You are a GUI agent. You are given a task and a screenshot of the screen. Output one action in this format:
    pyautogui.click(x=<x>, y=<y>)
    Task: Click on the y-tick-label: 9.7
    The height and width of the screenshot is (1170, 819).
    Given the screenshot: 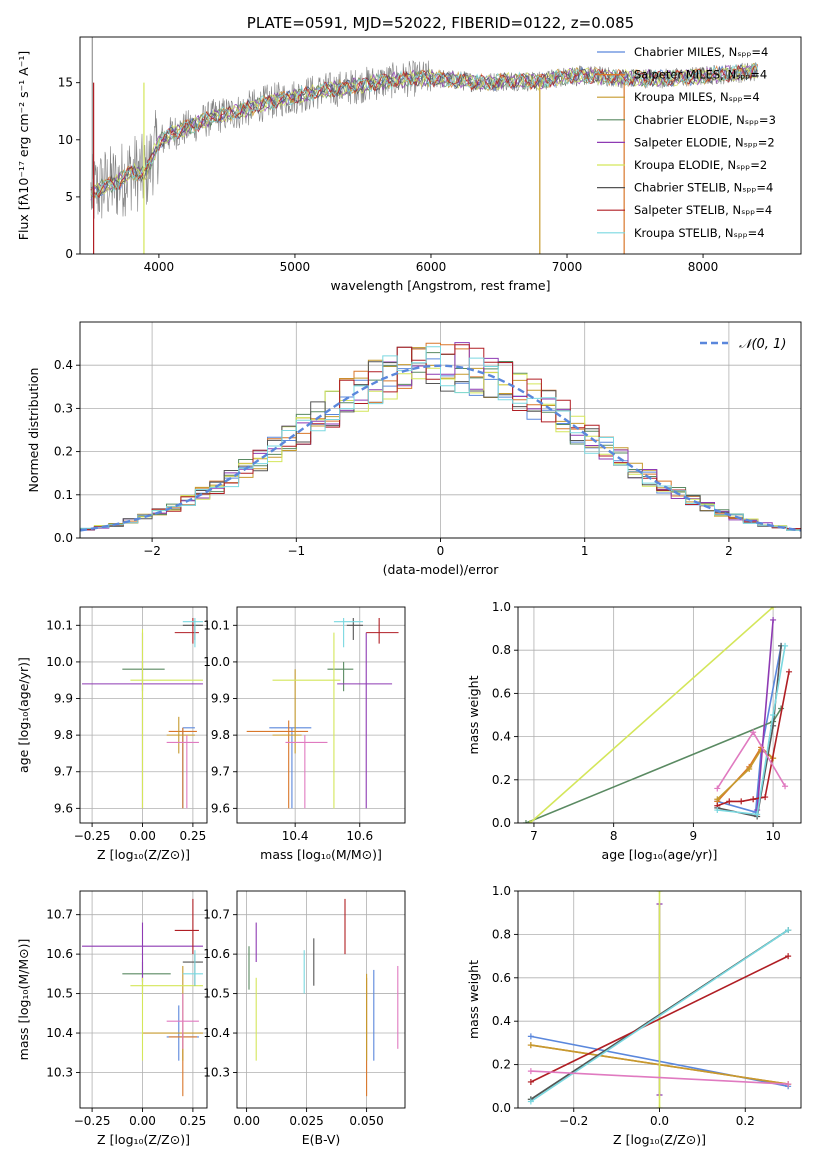 What is the action you would take?
    pyautogui.click(x=220, y=772)
    